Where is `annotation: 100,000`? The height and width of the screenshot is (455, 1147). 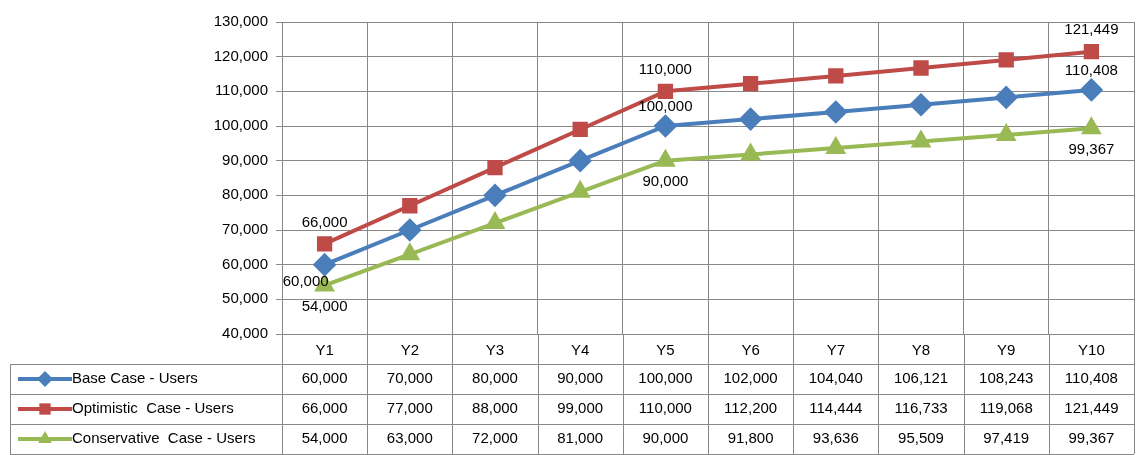
annotation: 100,000 is located at coordinates (665, 105).